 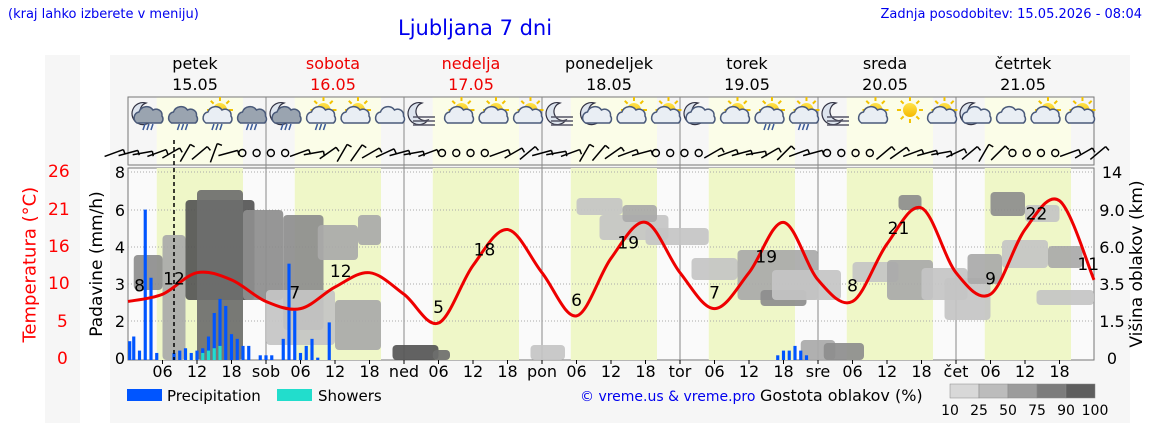 What do you see at coordinates (62, 359) in the screenshot?
I see `temp-tick-0: 0` at bounding box center [62, 359].